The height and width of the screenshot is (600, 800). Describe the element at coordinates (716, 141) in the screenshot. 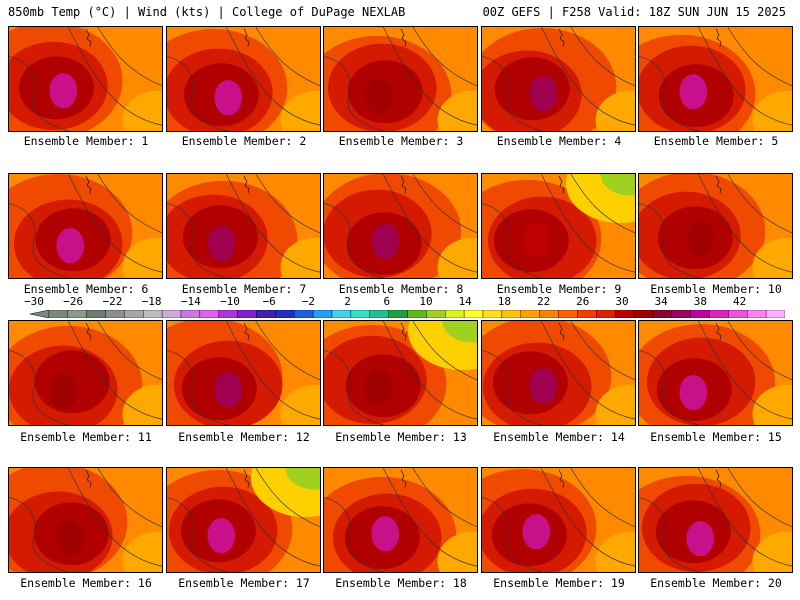

I see `ensemble-member-caption: Ensemble Member: 5` at that location.